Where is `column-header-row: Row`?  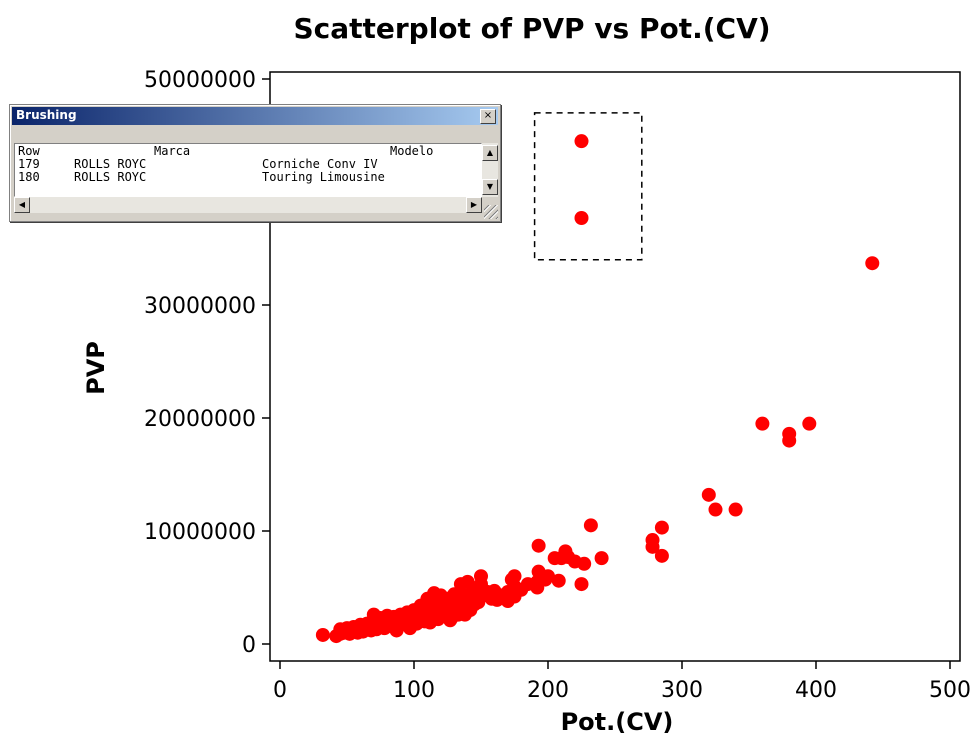 column-header-row: Row is located at coordinates (29, 151).